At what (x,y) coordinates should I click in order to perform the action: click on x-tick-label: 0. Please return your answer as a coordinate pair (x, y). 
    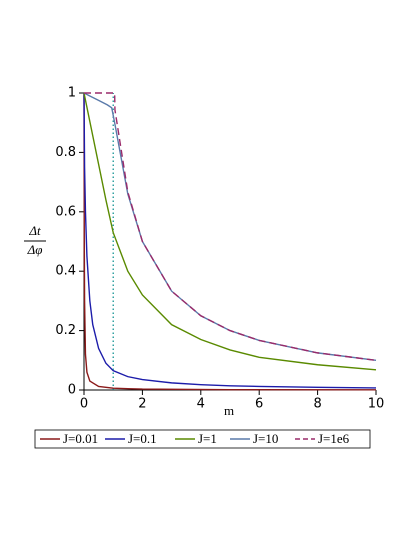
    Looking at the image, I should click on (84, 404).